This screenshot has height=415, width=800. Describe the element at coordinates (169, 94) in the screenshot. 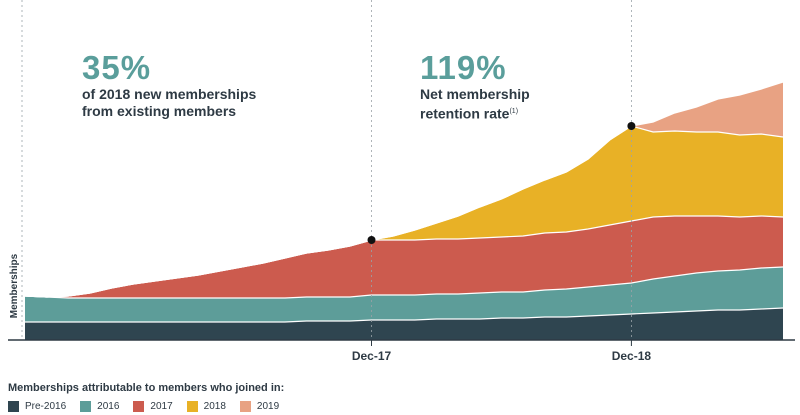

I see `stat-label-line1: of 2018 new memberships` at that location.